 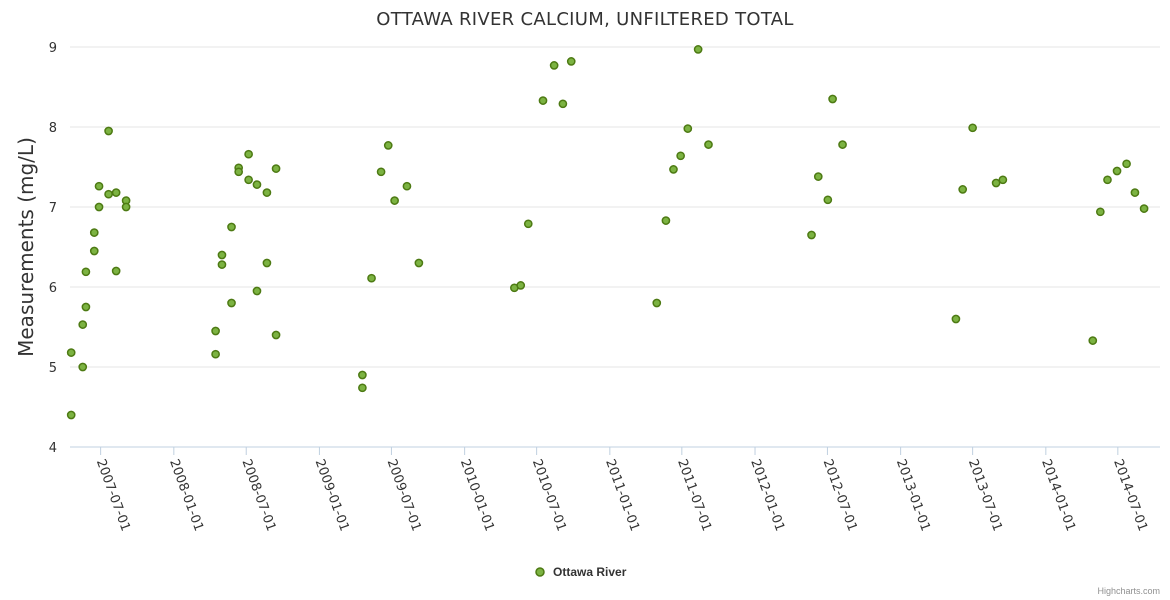 What do you see at coordinates (258, 495) in the screenshot?
I see `x-tick-label: 2008-07-01` at bounding box center [258, 495].